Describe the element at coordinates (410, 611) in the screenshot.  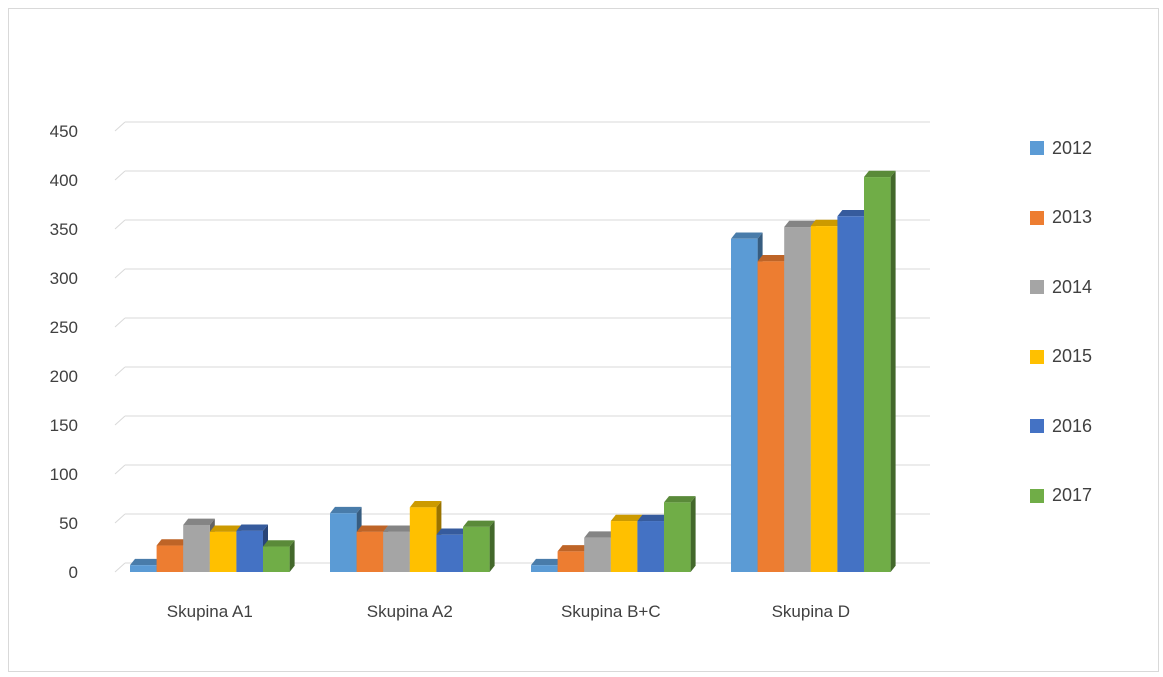
I see `x-category-label: Skupina A2` at that location.